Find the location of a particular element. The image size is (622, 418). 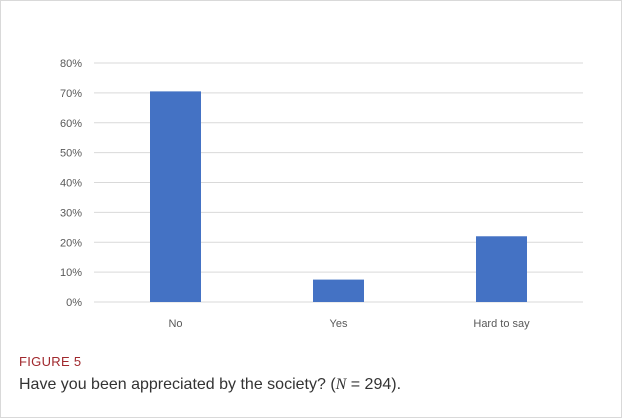

x-tick-label: Hard to say is located at coordinates (501, 324).